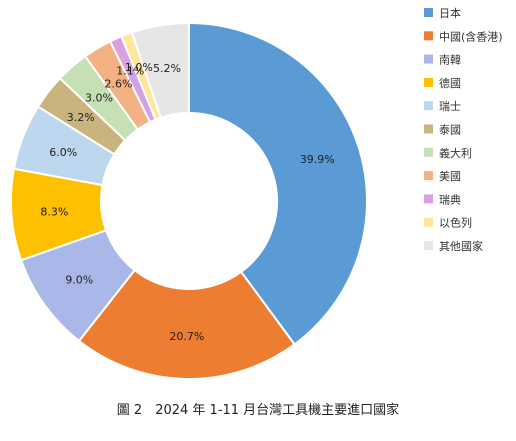  What do you see at coordinates (317, 159) in the screenshot?
I see `slice-value-label-1: 39.9%` at bounding box center [317, 159].